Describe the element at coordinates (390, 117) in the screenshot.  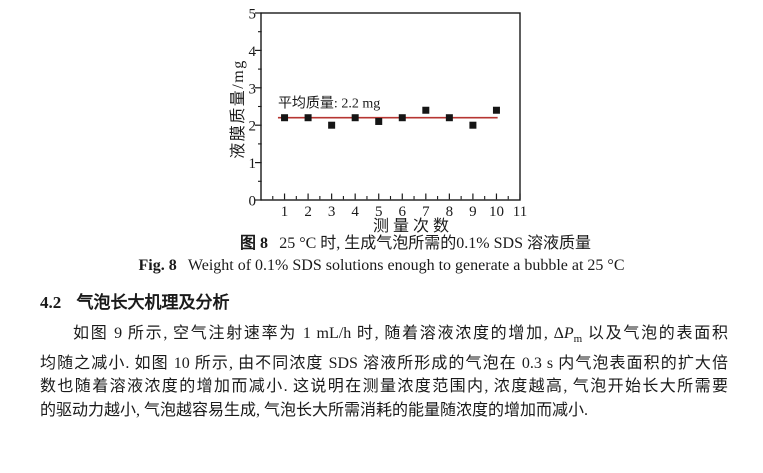
I see `data-points` at that location.